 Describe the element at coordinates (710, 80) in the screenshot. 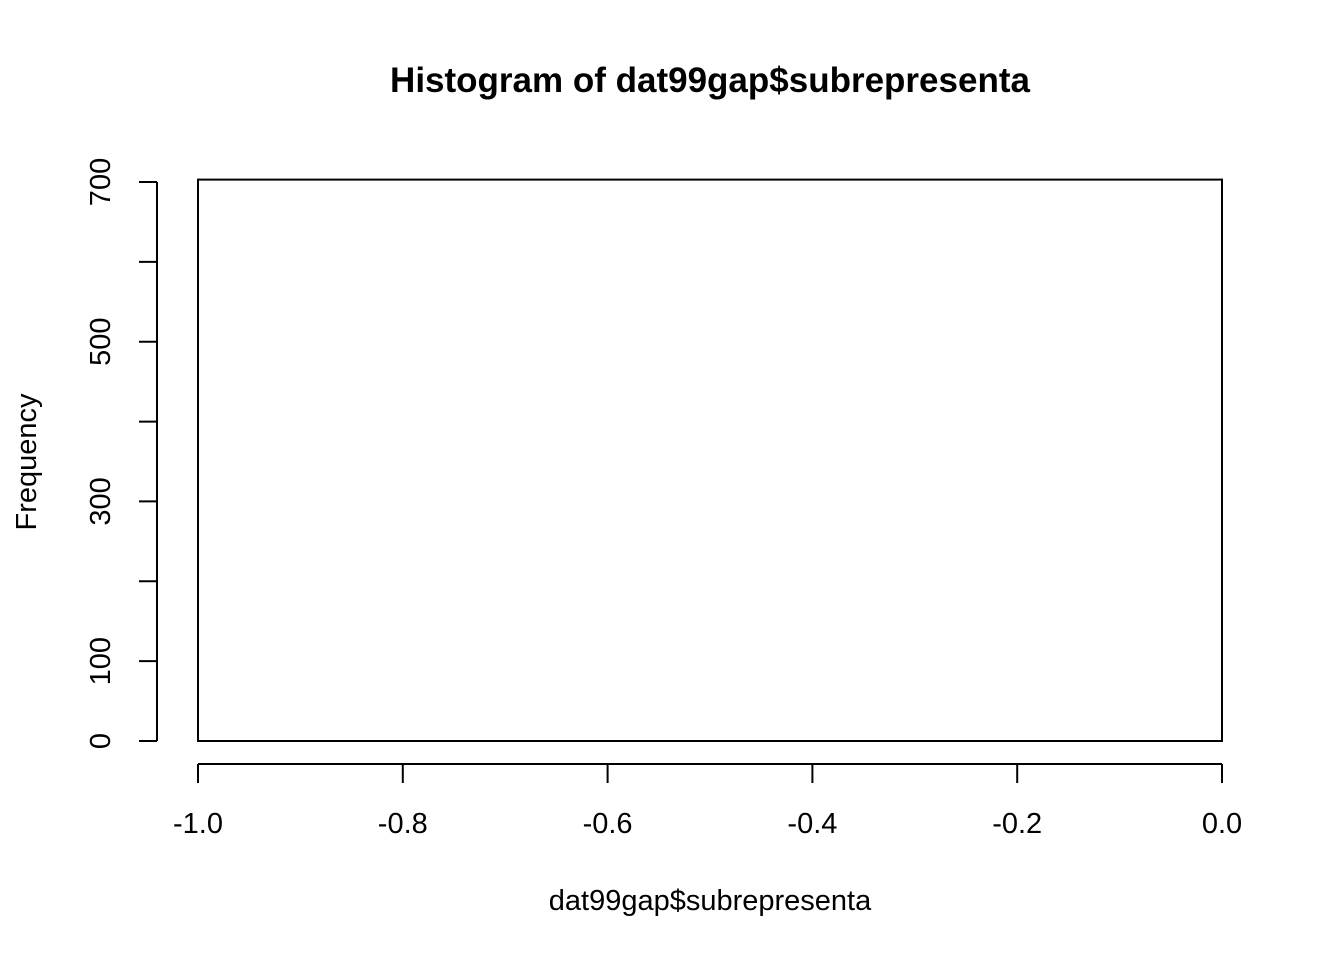

I see `chart-title: Histogram of dat99gap$subrepresenta` at that location.